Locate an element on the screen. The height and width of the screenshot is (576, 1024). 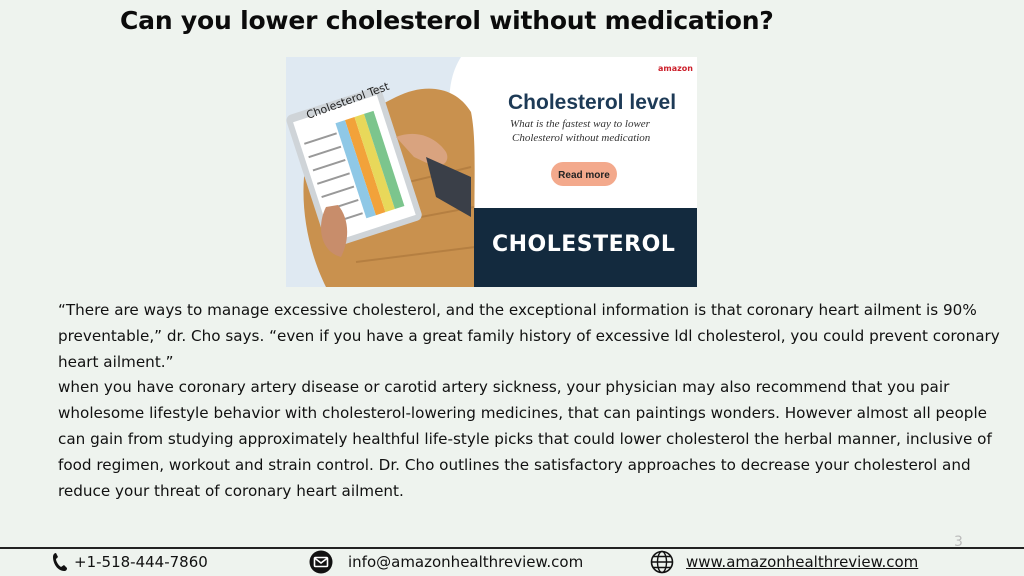
email-icon is located at coordinates (321, 562).